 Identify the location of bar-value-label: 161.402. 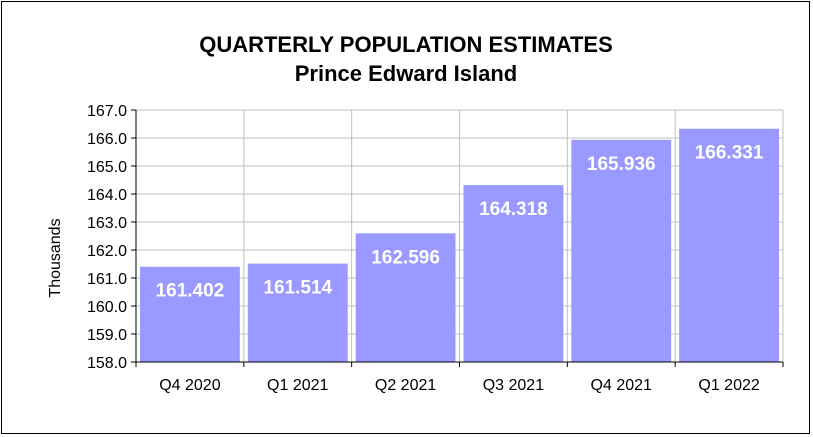
(190, 291).